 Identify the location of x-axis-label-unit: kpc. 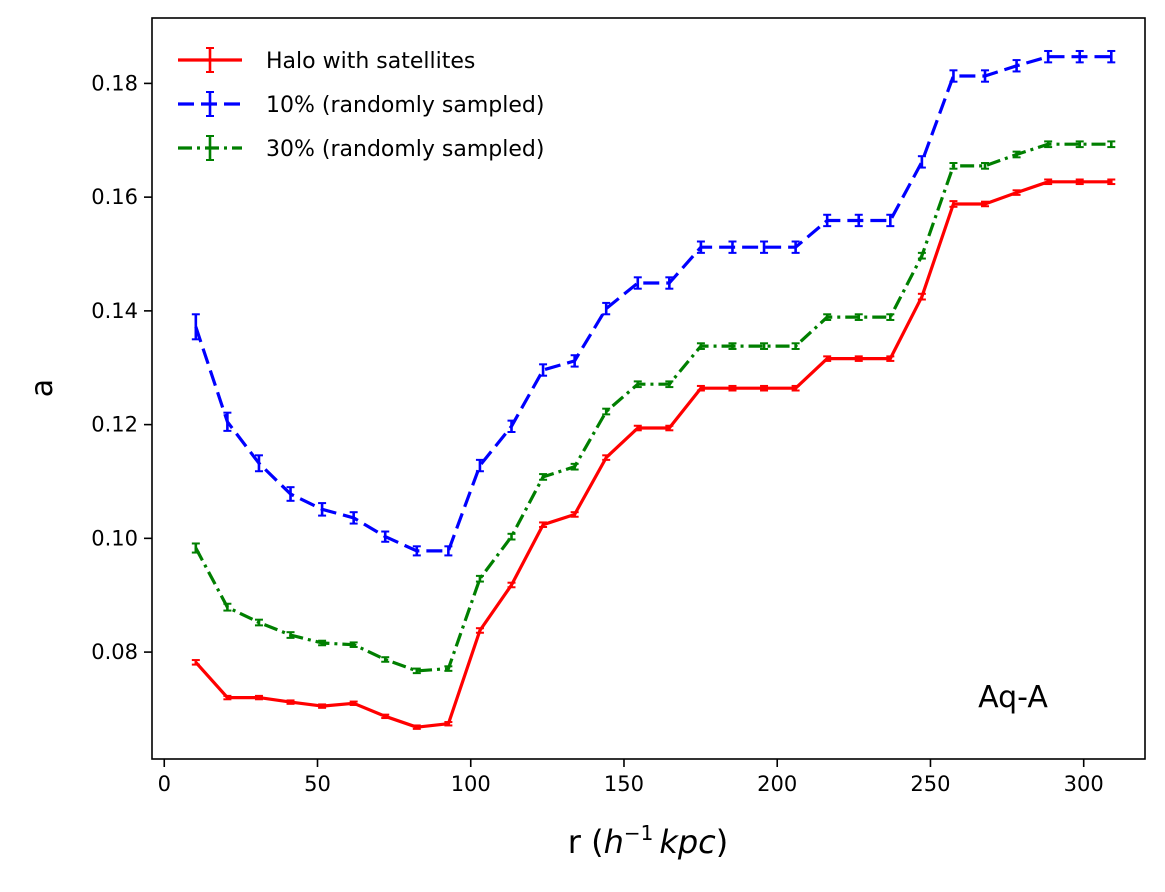
(687, 842).